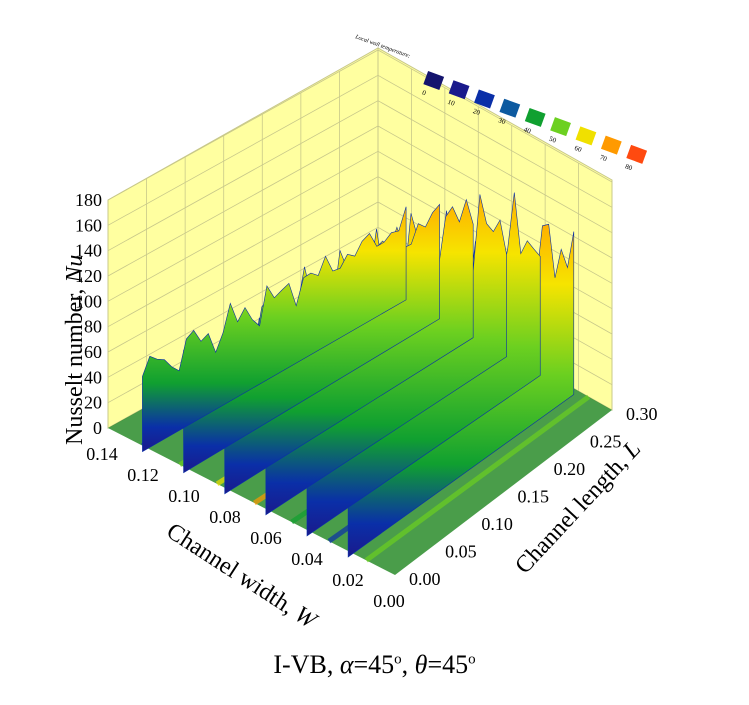 Image resolution: width=749 pixels, height=705 pixels. Describe the element at coordinates (606, 442) in the screenshot. I see `l-tick-label: 0.25` at that location.